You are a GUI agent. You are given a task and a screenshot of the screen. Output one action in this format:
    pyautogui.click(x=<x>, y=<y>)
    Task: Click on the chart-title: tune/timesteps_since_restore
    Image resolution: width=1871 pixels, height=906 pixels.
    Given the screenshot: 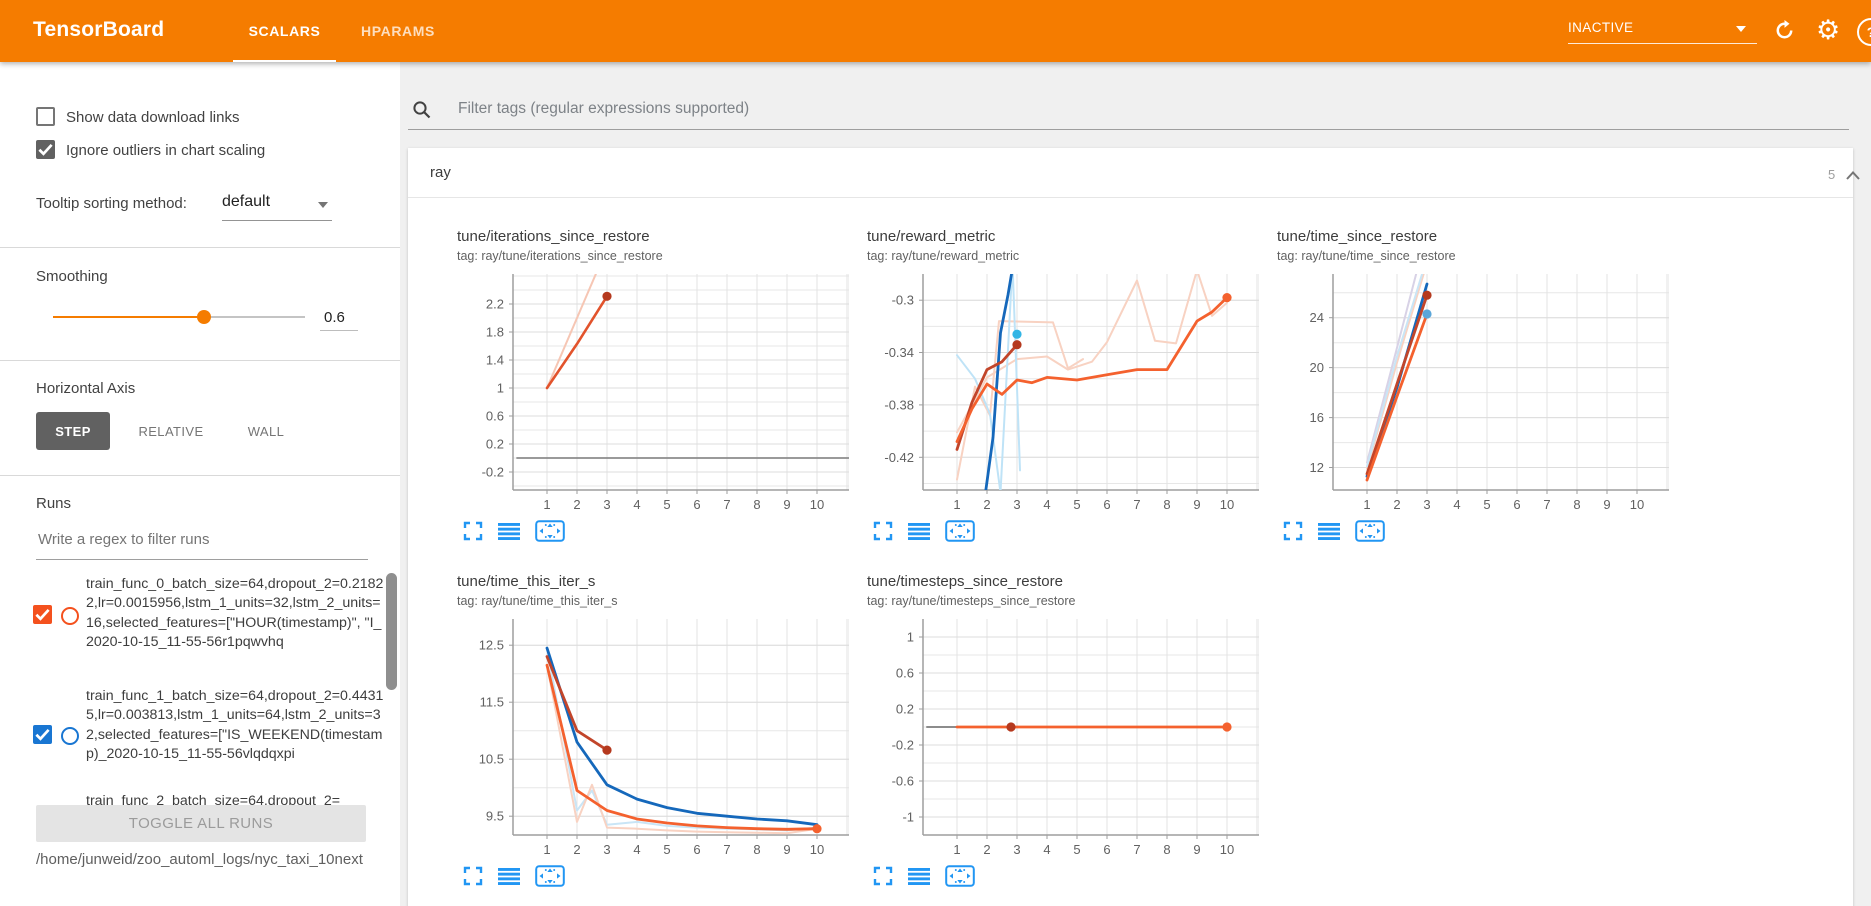 What is the action you would take?
    pyautogui.click(x=965, y=581)
    